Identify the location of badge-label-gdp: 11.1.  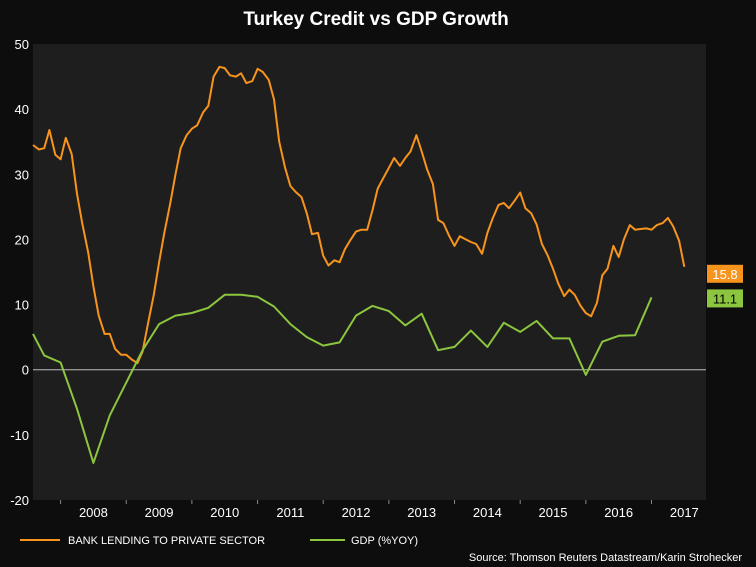
(725, 298).